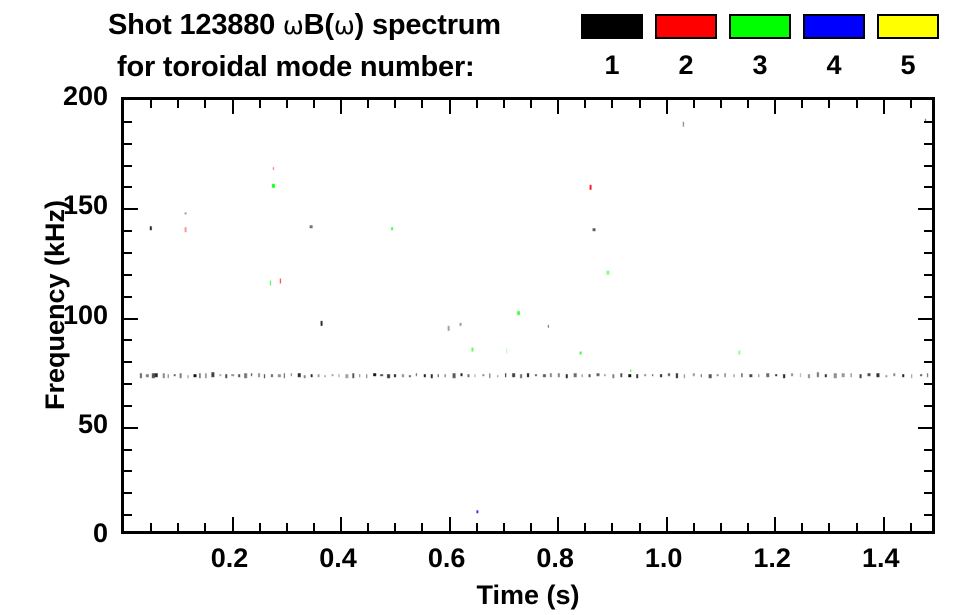 The width and height of the screenshot is (963, 615). I want to click on title-spectrum-text: ) spectrum, so click(427, 25).